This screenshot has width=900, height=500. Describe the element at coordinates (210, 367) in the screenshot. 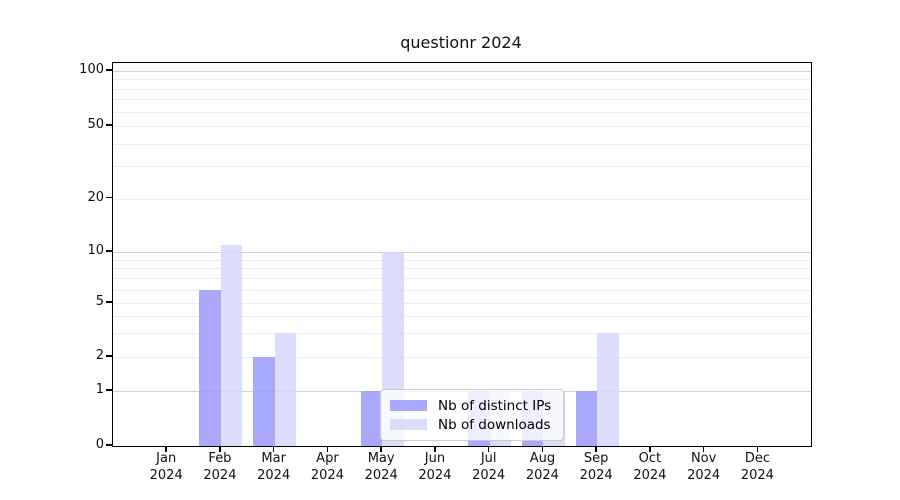

I see `bar-distinct-ips-feb` at that location.